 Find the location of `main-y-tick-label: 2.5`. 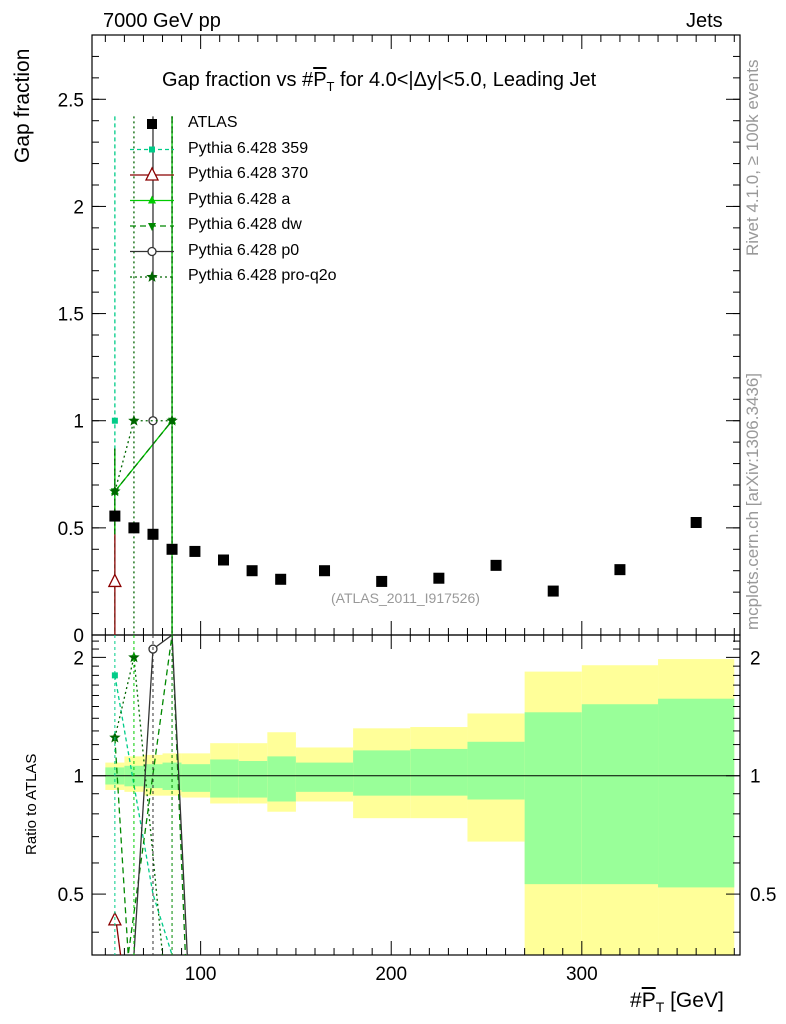

main-y-tick-label: 2.5 is located at coordinates (71, 100).